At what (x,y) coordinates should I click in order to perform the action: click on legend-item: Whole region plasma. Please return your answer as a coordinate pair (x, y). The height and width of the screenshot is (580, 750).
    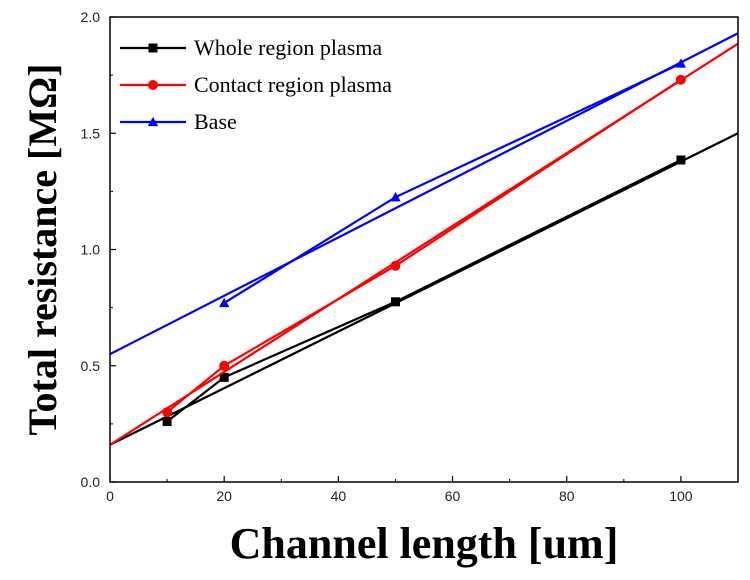
    Looking at the image, I should click on (251, 47).